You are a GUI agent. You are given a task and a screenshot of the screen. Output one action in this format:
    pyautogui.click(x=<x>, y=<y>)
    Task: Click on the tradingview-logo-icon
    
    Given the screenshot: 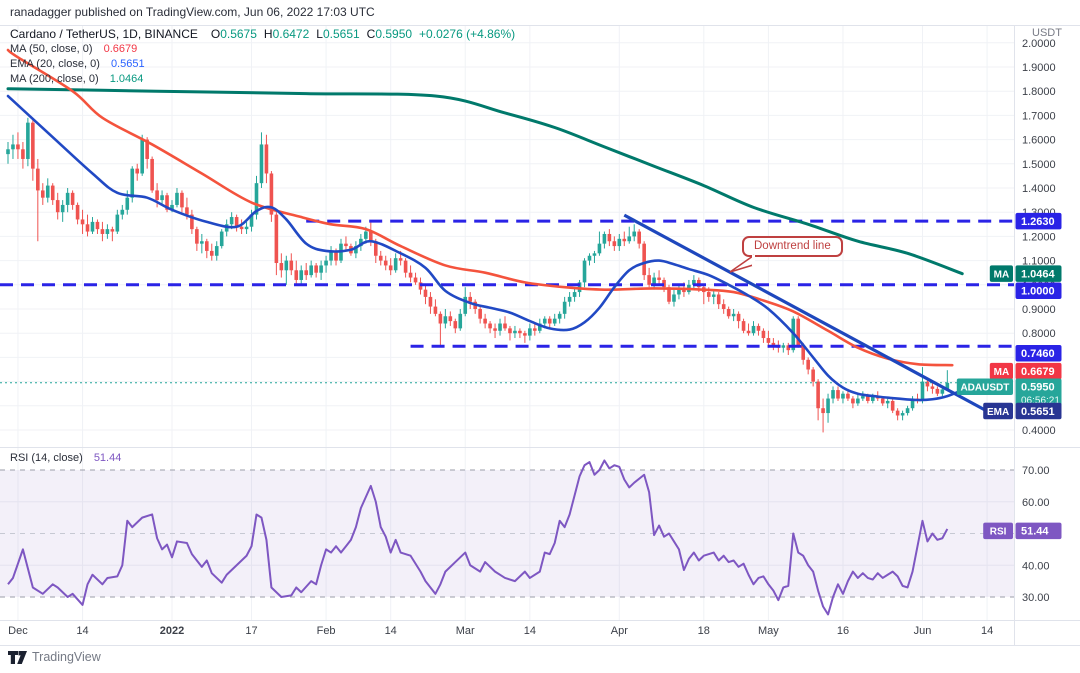 What is the action you would take?
    pyautogui.click(x=17, y=657)
    